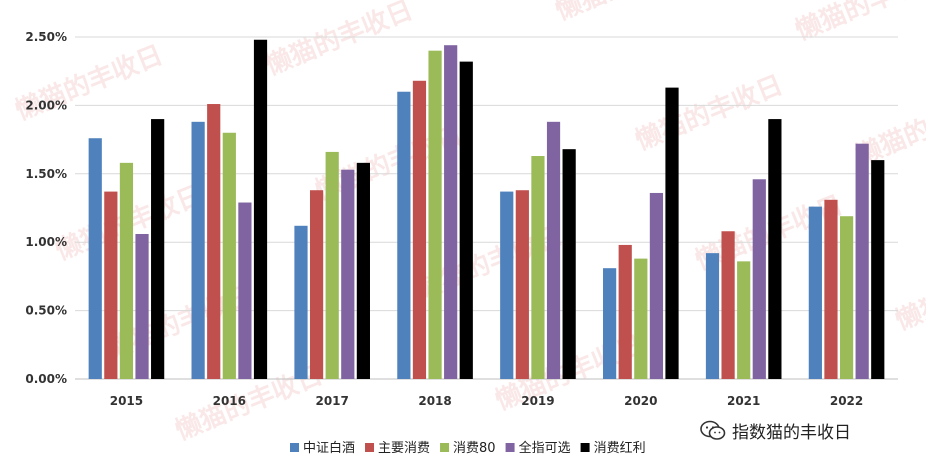  I want to click on x-tick-label: 2016, so click(229, 401).